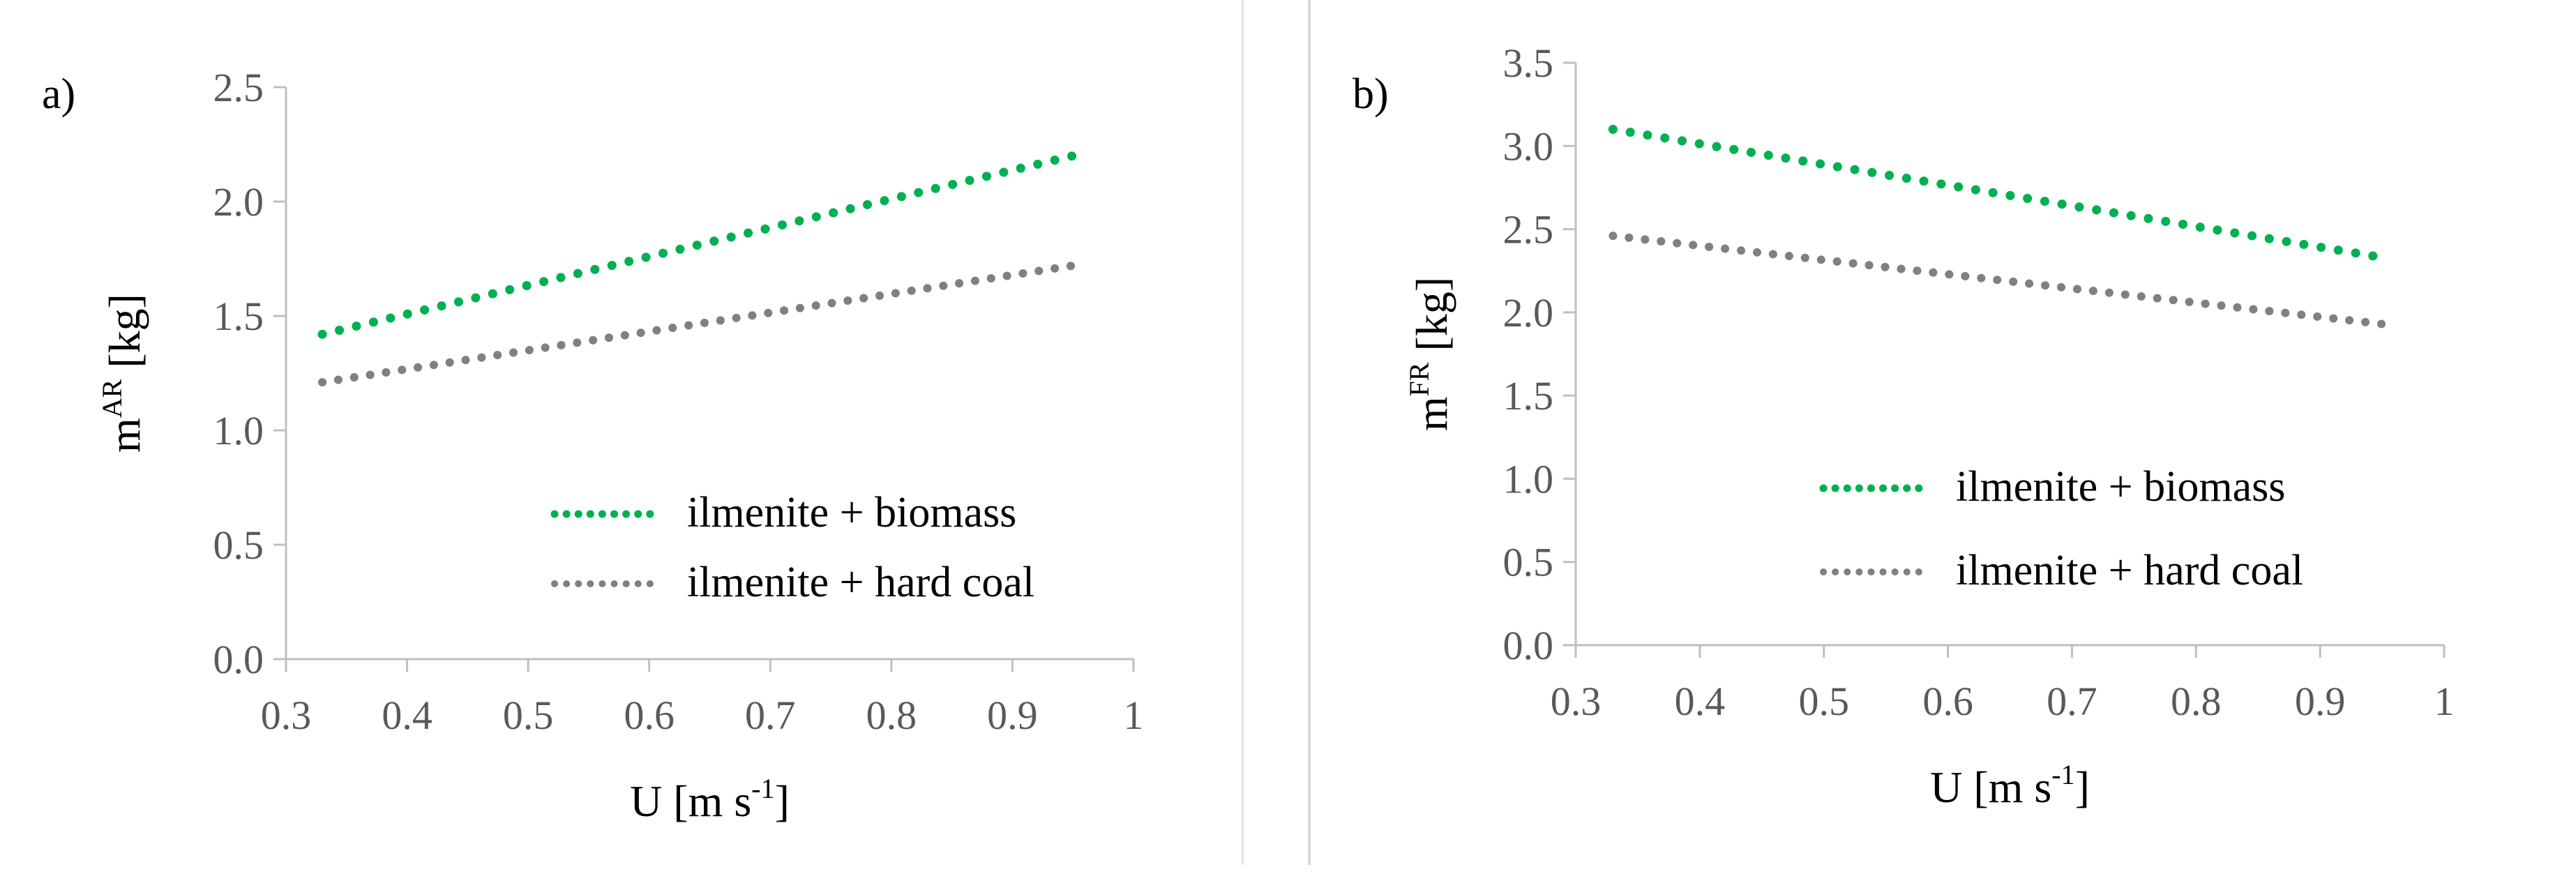 This screenshot has width=2576, height=883. I want to click on y-tick-label-b: 1.0, so click(1528, 478).